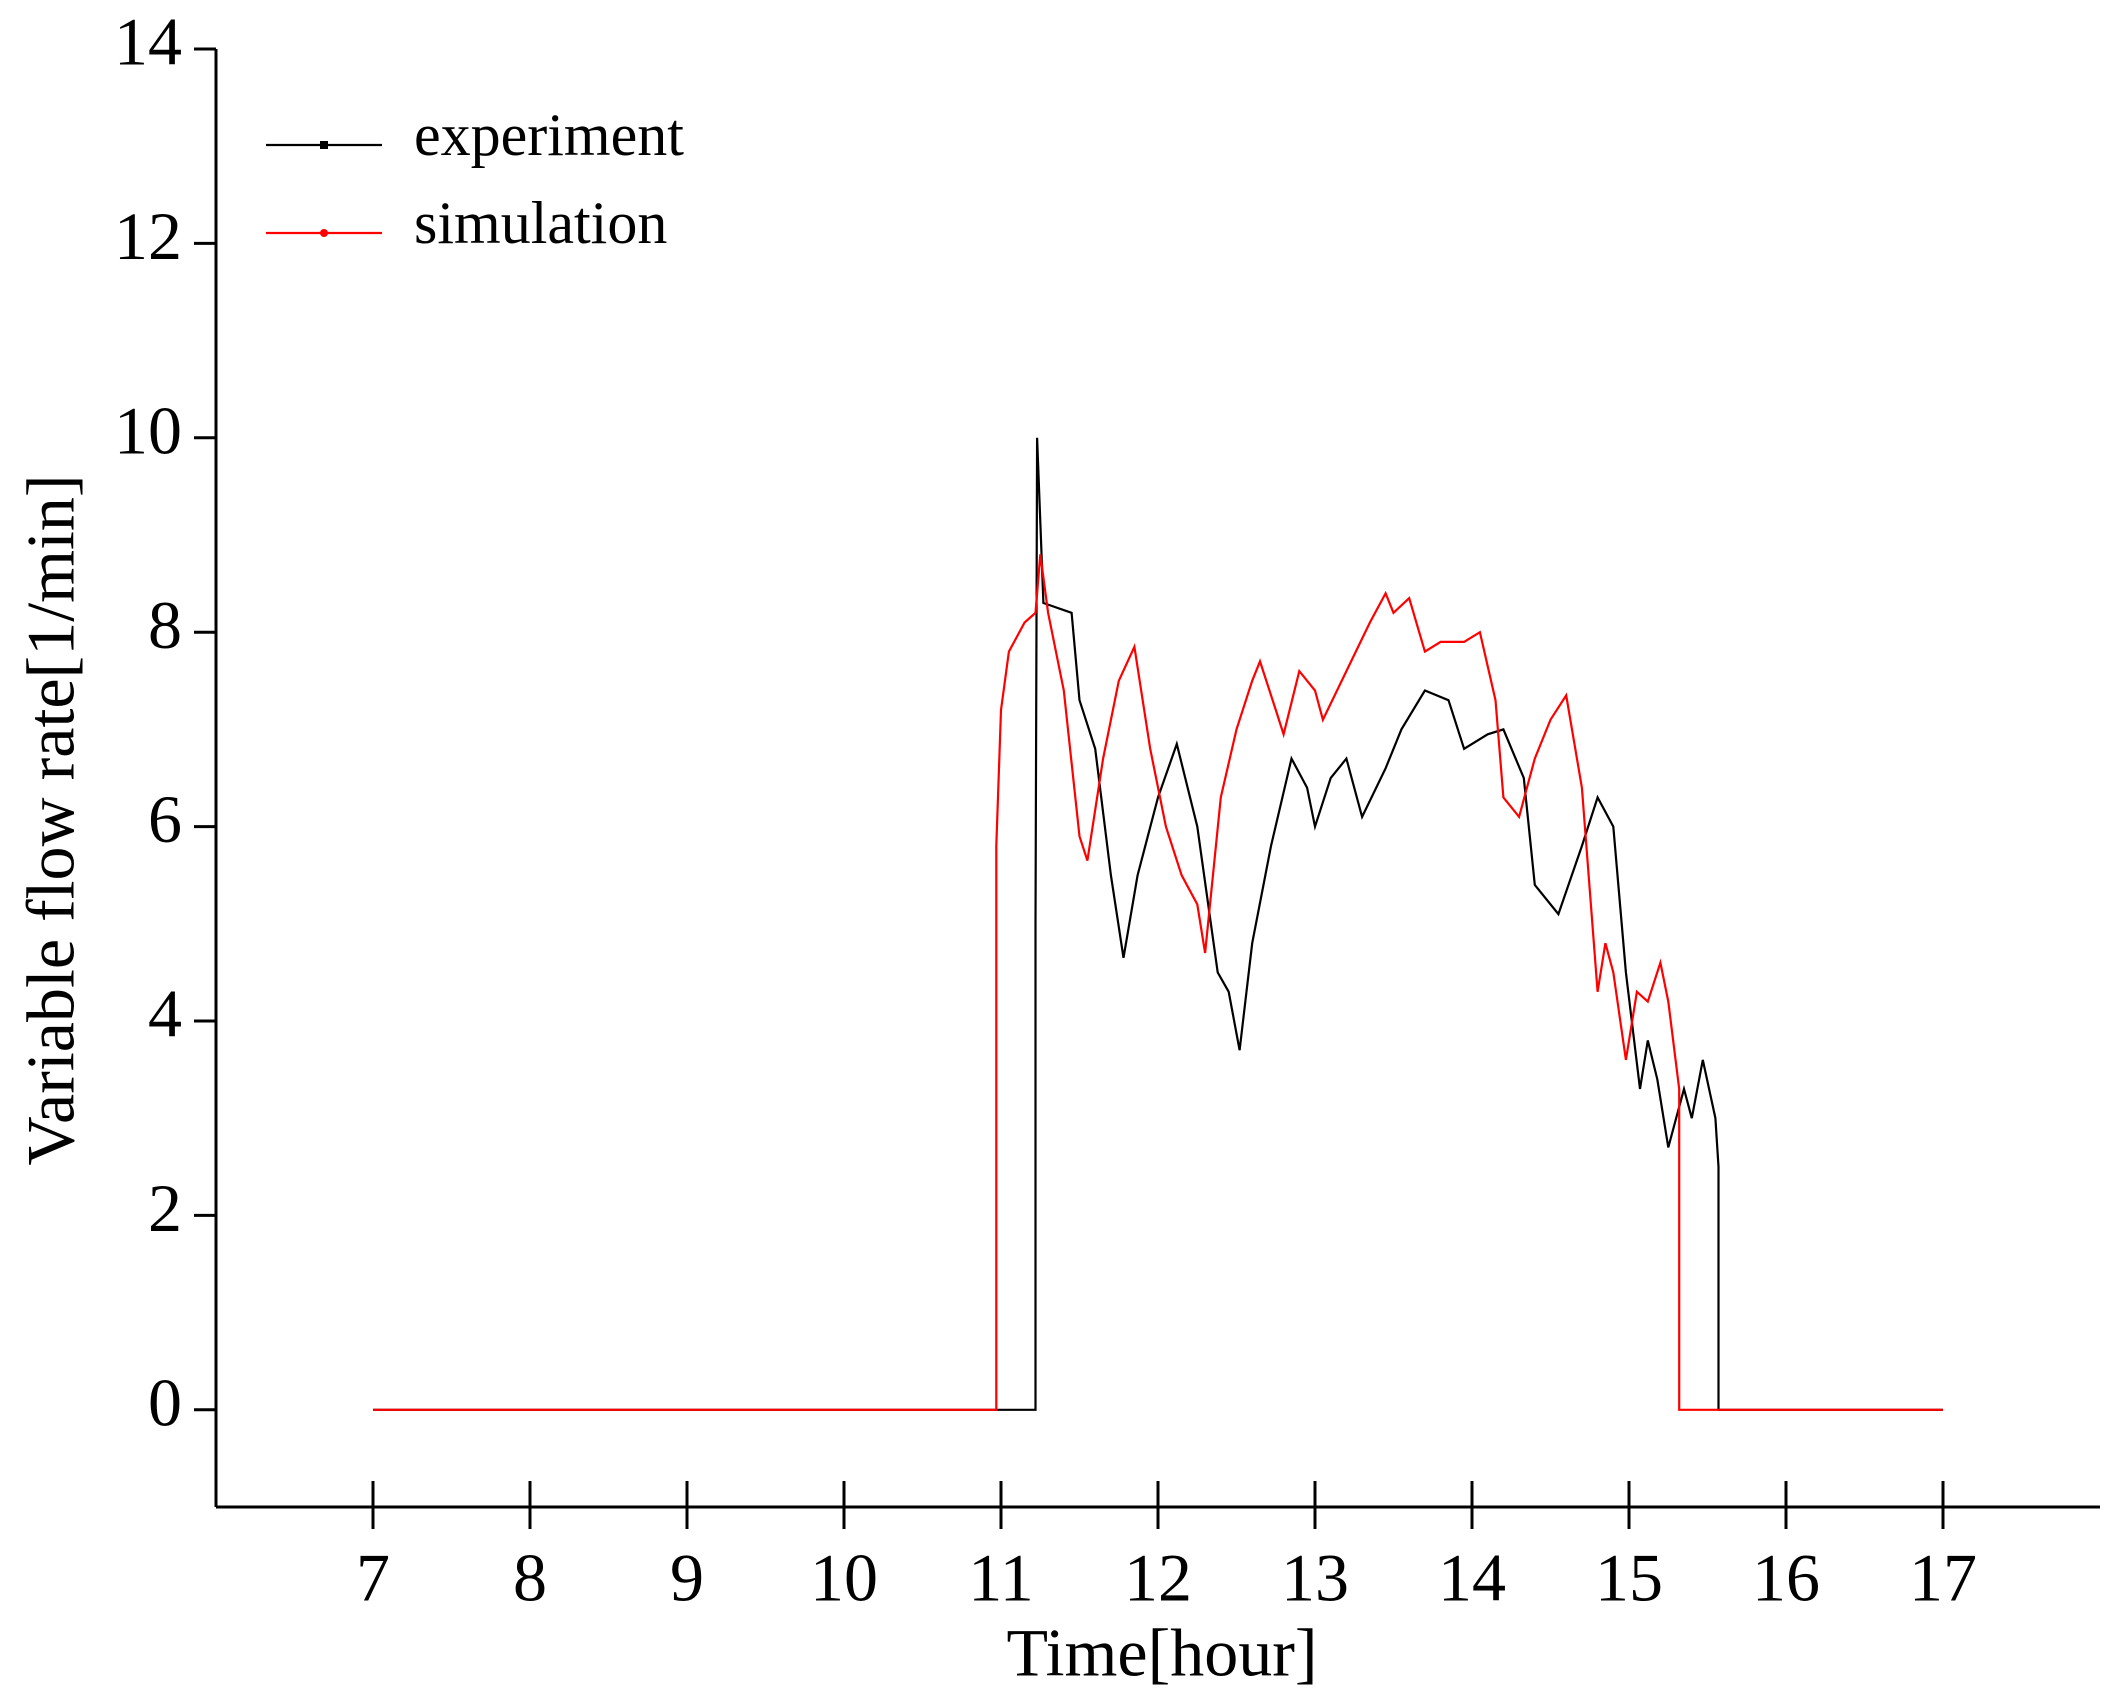  What do you see at coordinates (1000, 1578) in the screenshot?
I see `x-tick-label: 11` at bounding box center [1000, 1578].